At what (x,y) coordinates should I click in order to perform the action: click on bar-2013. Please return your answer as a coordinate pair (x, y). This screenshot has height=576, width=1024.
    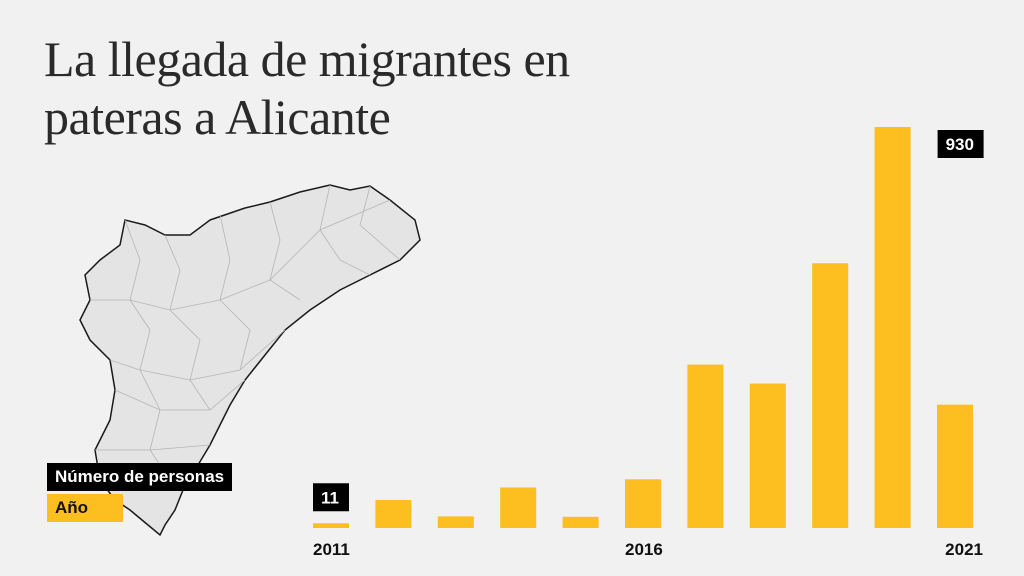
    Looking at the image, I should click on (455, 522).